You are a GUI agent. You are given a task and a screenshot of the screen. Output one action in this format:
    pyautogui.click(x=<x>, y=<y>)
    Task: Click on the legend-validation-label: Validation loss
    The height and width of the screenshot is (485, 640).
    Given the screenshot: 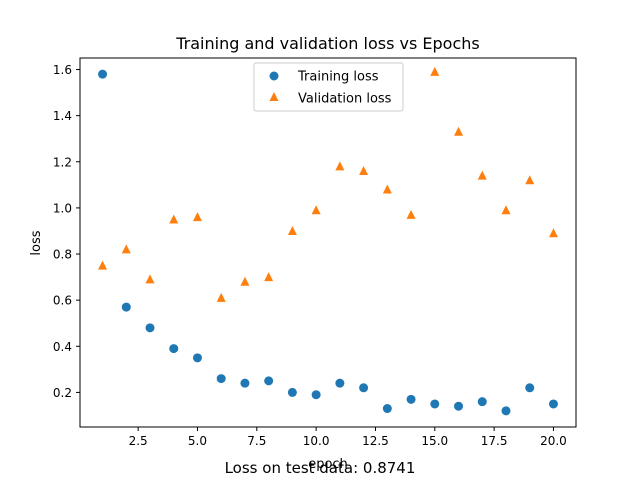 What is the action you would take?
    pyautogui.click(x=345, y=99)
    